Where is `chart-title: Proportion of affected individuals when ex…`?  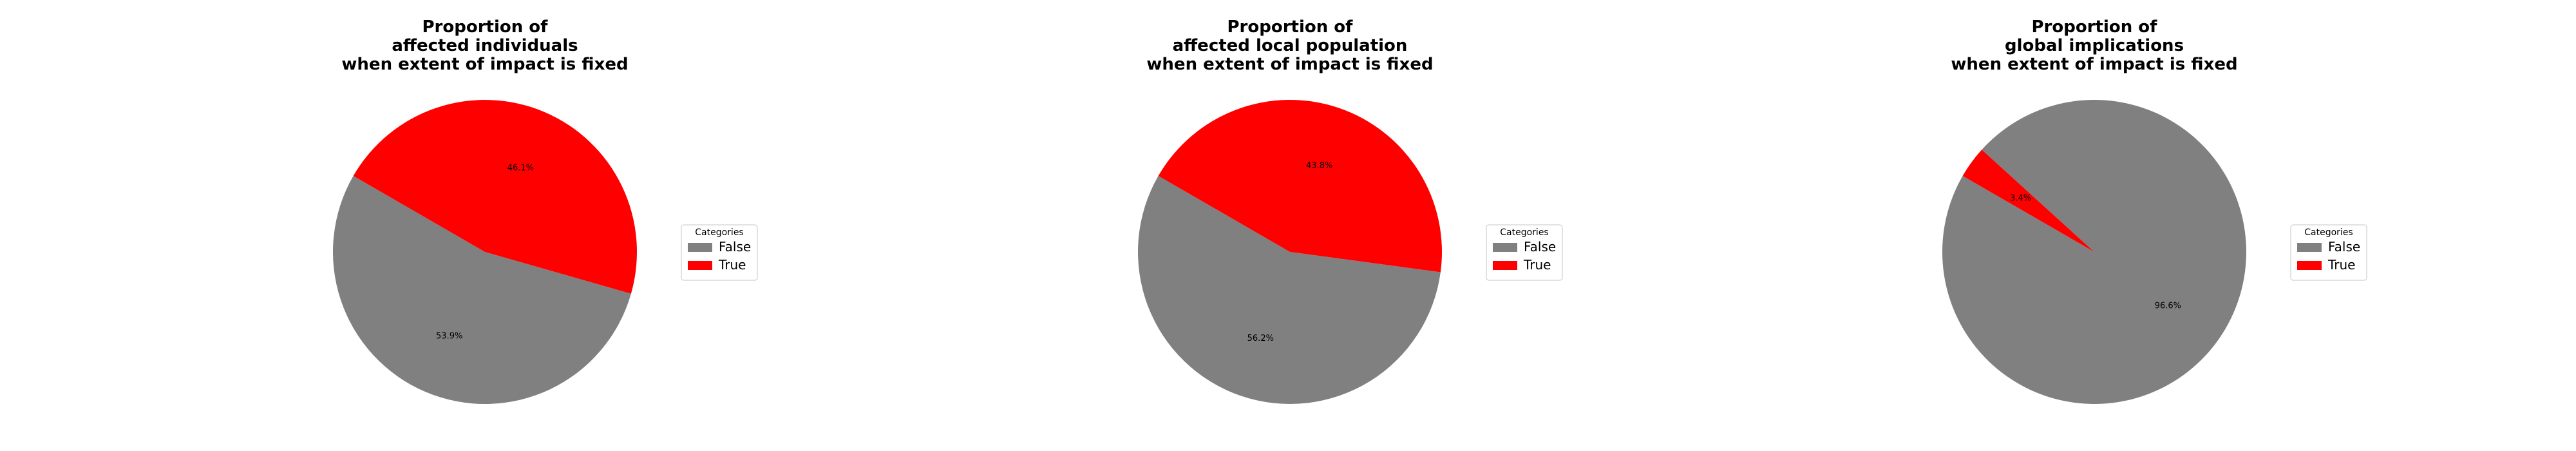 chart-title: Proportion of affected individuals when ex… is located at coordinates (484, 45).